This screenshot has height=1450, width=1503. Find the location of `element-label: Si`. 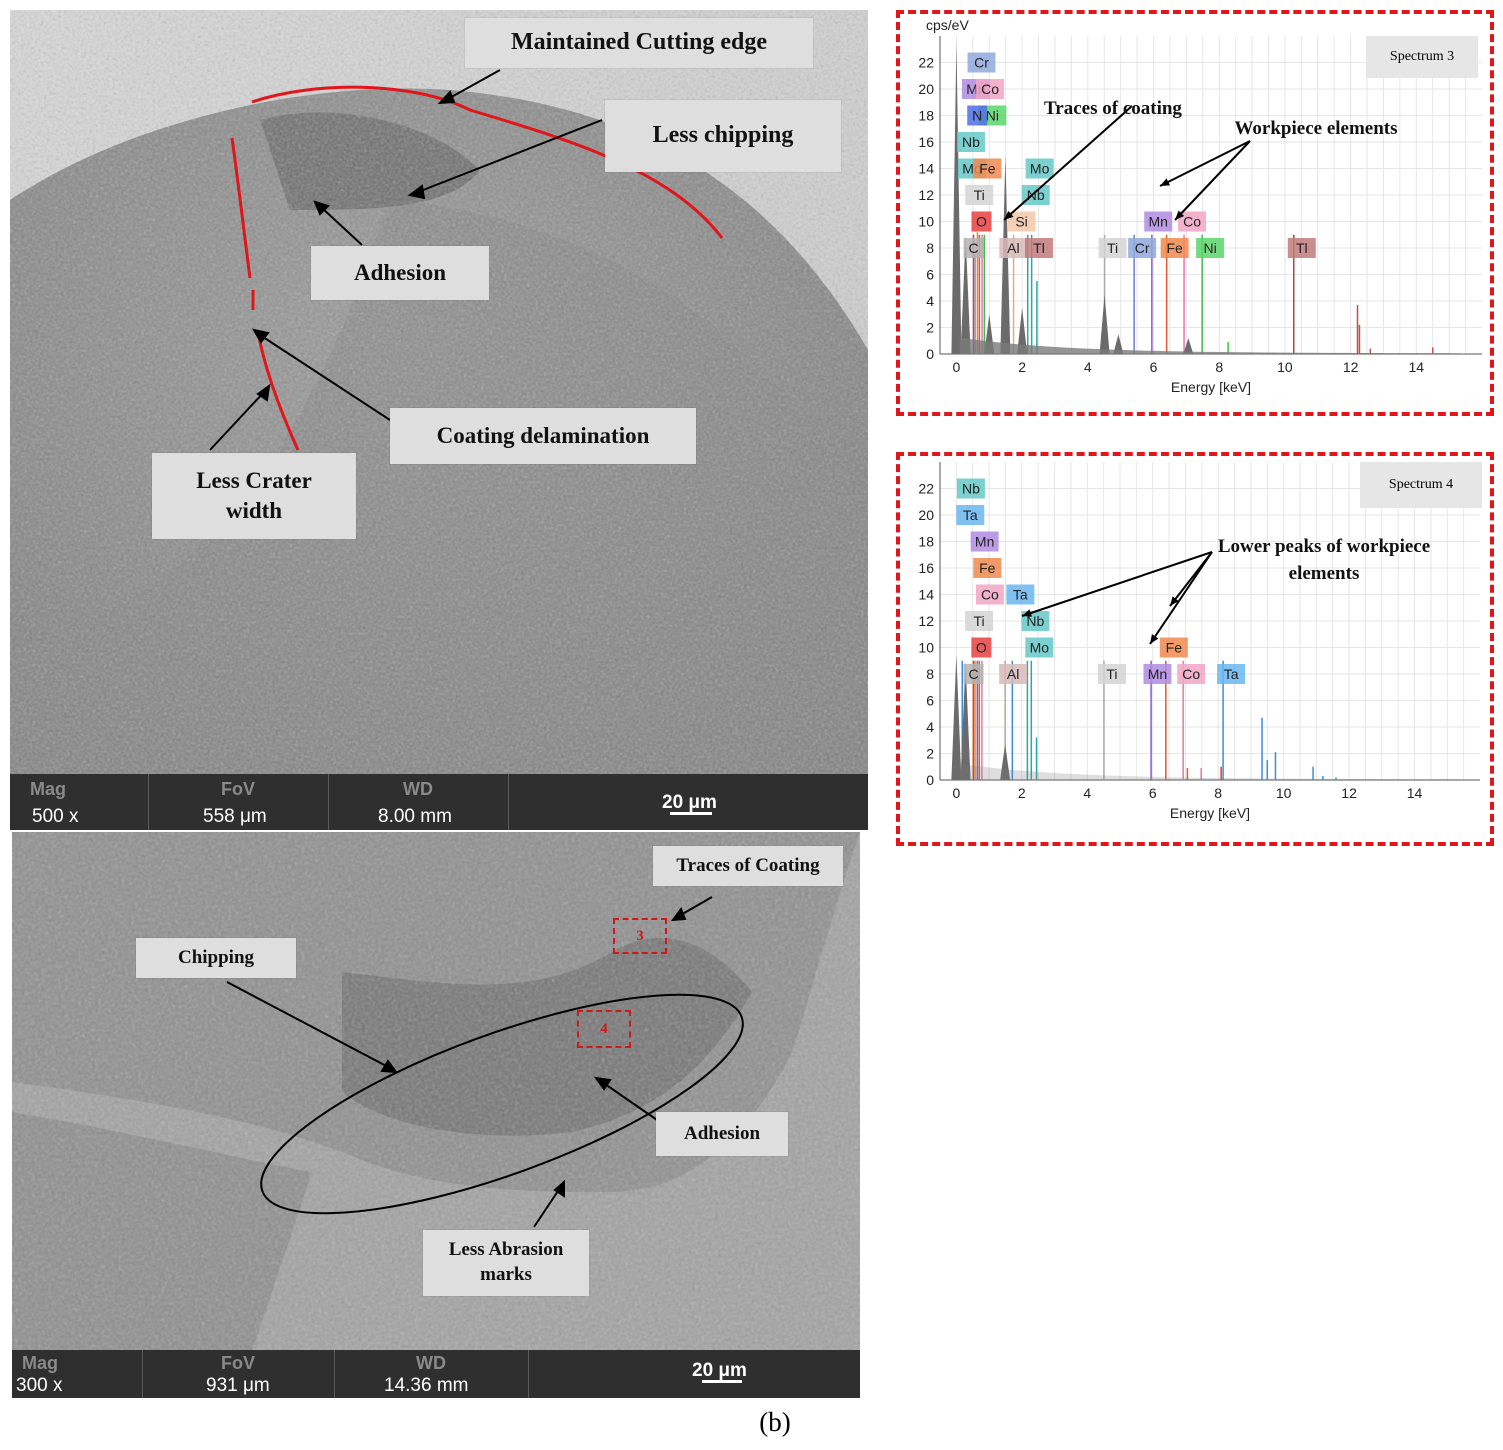

element-label: Si is located at coordinates (1021, 222).